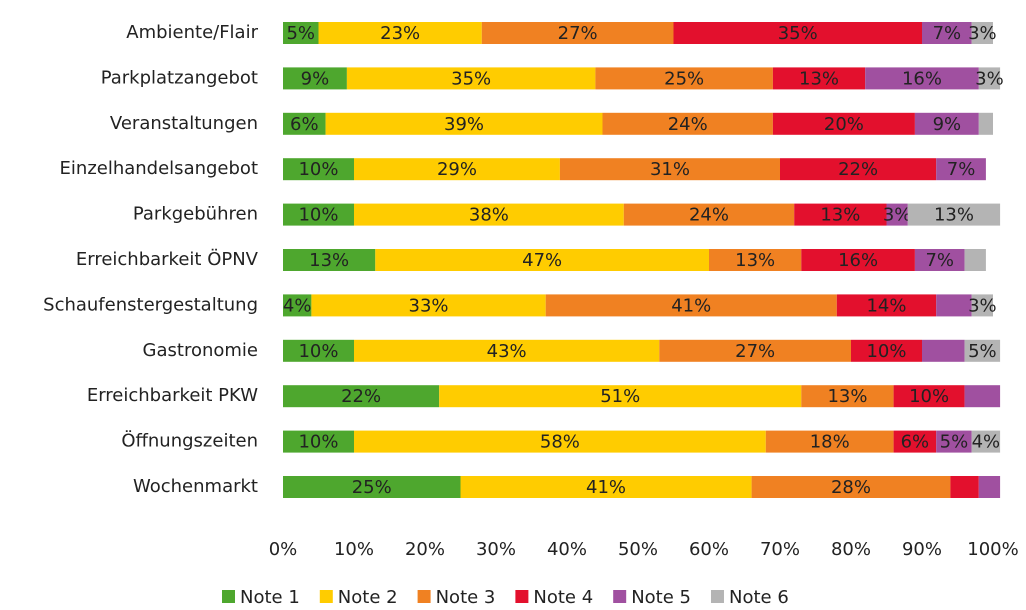  Describe the element at coordinates (466, 597) in the screenshot. I see `legend-label: Note 3` at that location.